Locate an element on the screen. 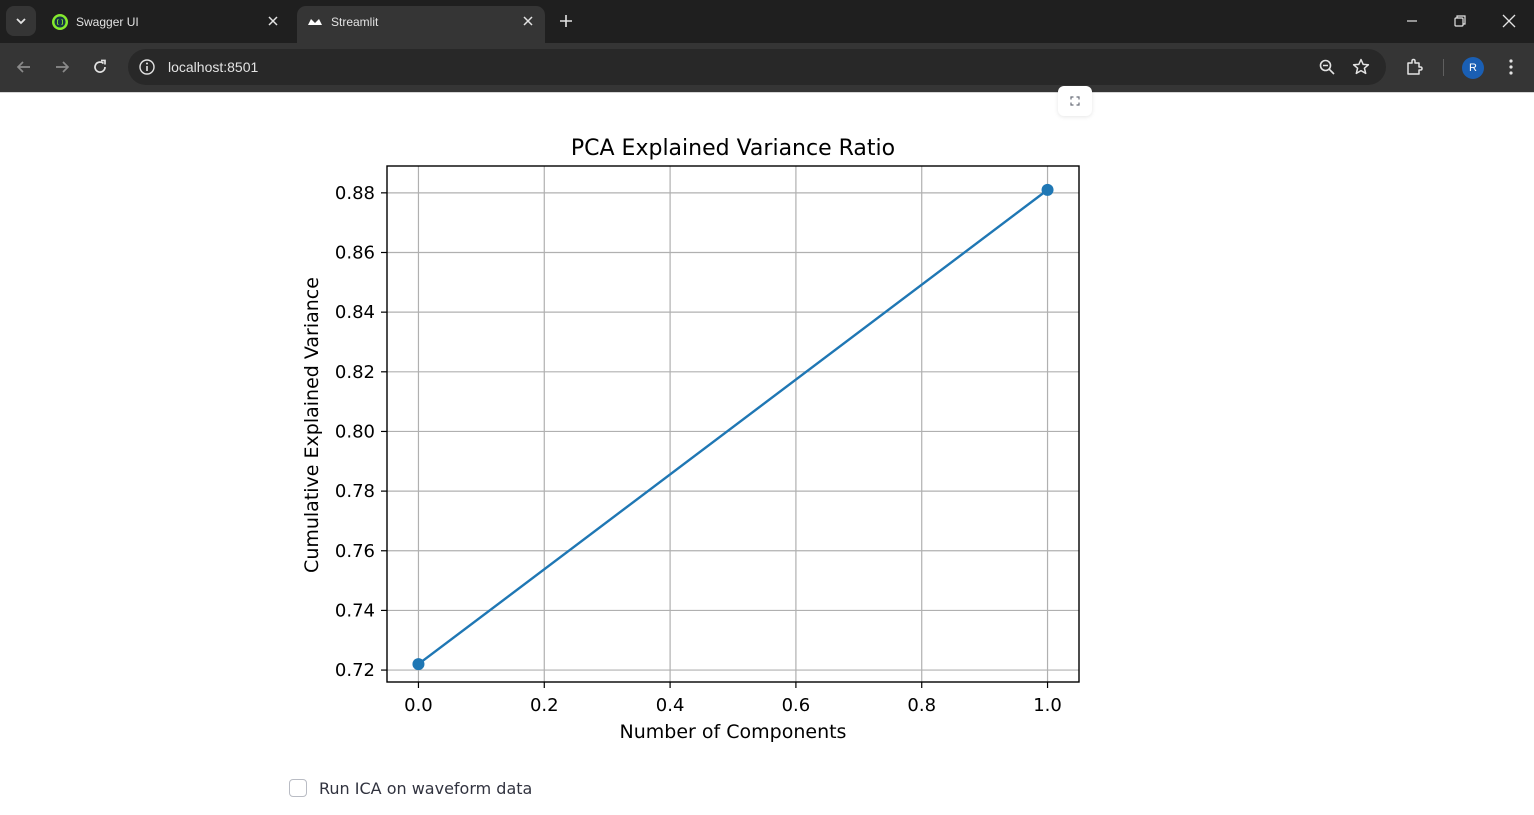  toolbar-border is located at coordinates (767, 92).